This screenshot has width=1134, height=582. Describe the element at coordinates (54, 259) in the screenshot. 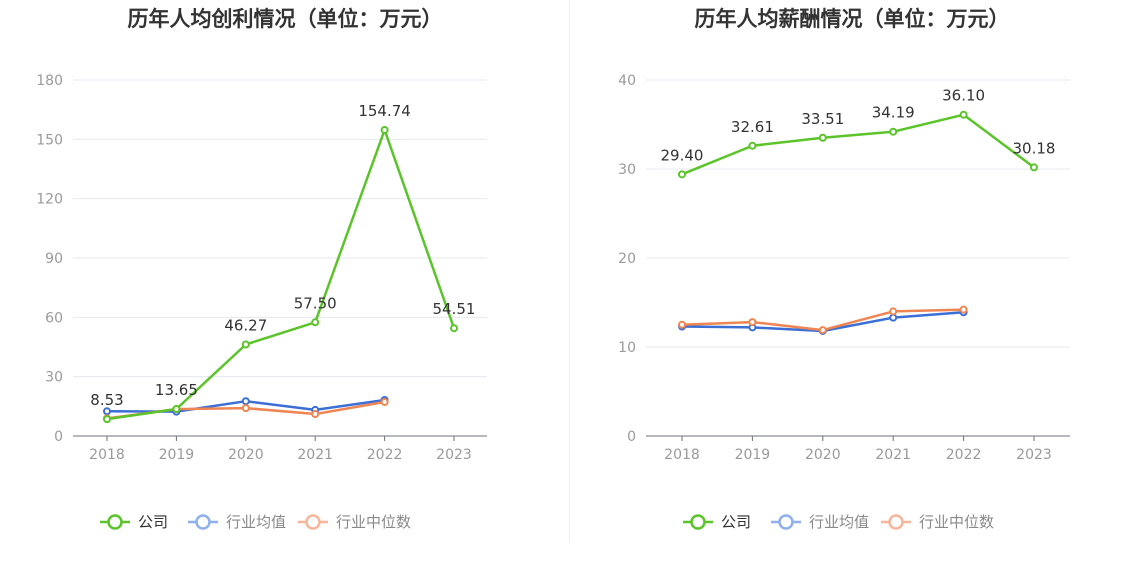

I see `y-tick-label: 90` at that location.